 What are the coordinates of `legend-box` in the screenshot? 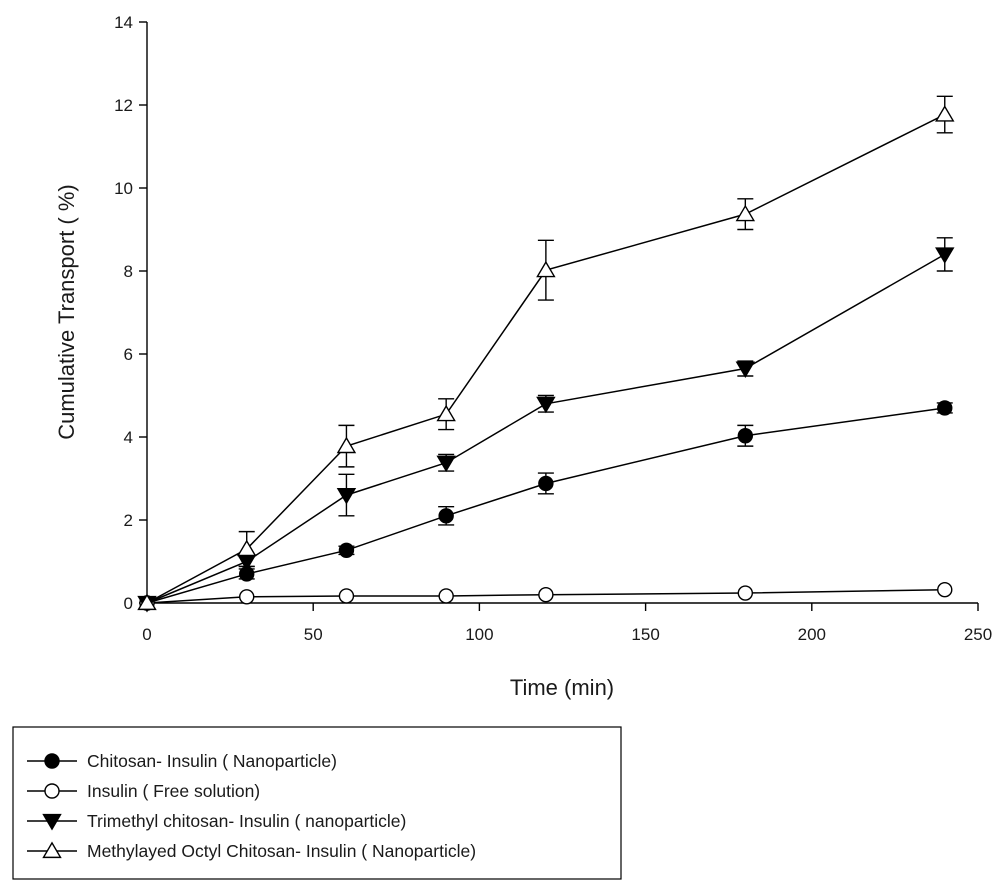 It's located at (317, 803).